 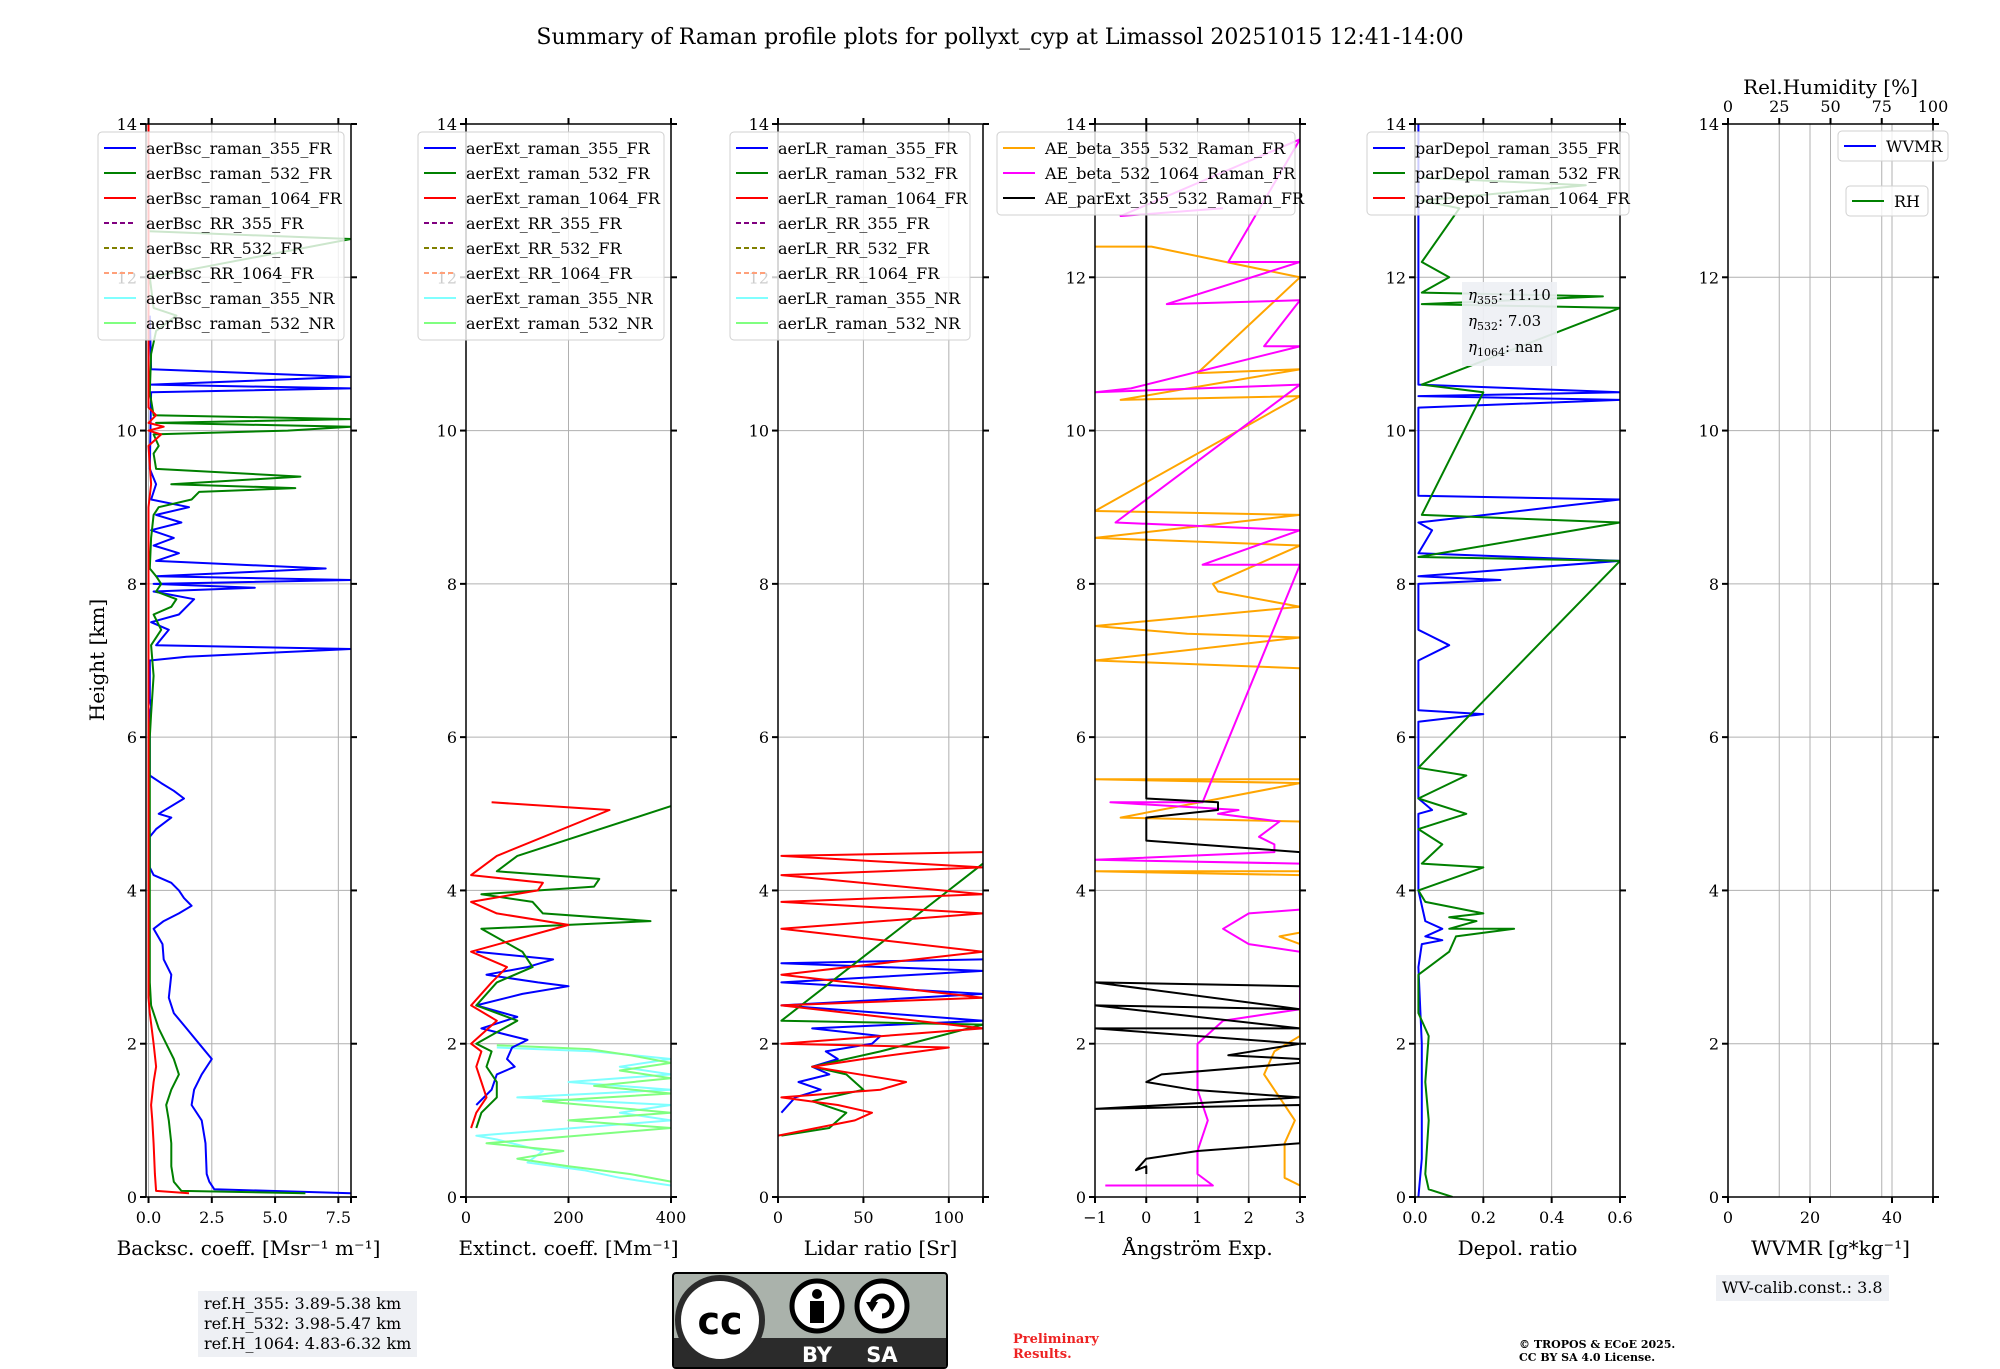 I want to click on x-tick-label: 100, so click(x=949, y=1217).